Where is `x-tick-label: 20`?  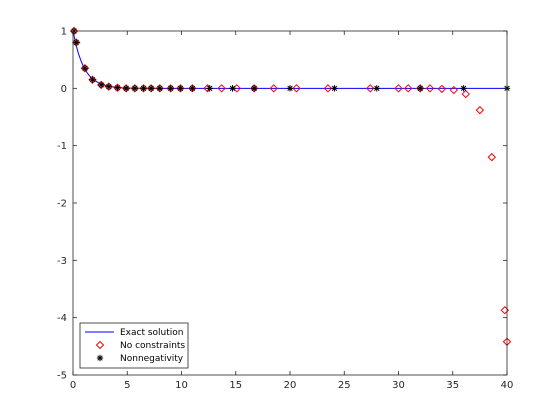 x-tick-label: 20 is located at coordinates (290, 385).